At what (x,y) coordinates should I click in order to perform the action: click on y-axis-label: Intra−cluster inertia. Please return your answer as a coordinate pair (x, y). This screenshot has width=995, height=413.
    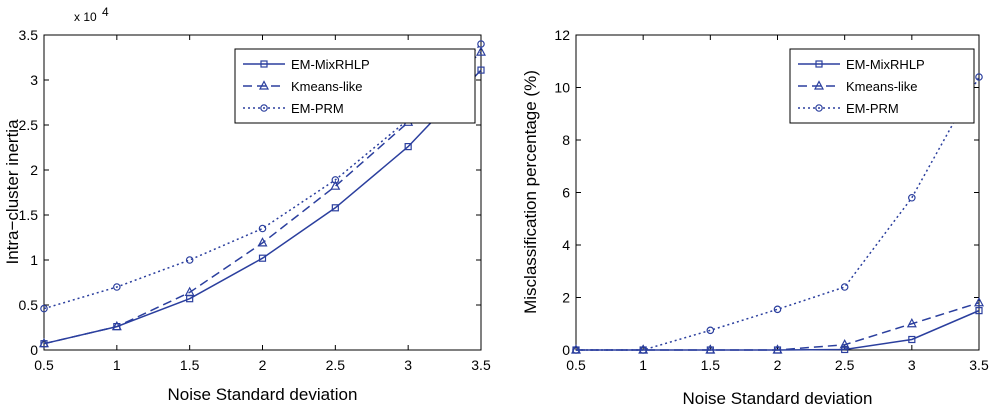
    Looking at the image, I should click on (12, 192).